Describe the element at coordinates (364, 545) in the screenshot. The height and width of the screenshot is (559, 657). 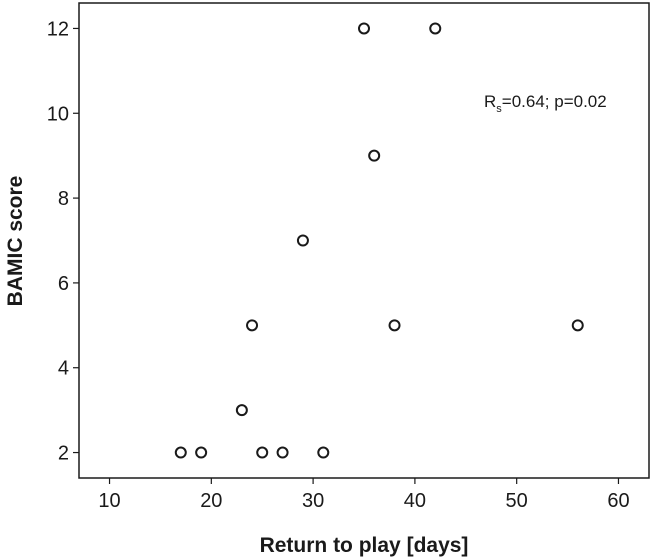
I see `x-axis-title: Return to play [days]` at that location.